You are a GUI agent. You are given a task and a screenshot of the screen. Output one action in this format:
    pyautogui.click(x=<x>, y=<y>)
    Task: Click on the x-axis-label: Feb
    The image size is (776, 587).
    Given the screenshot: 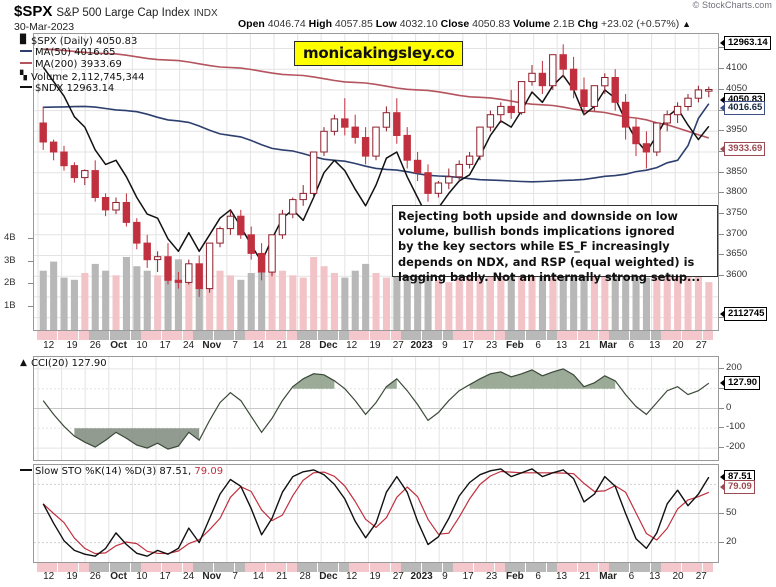 What is the action you would take?
    pyautogui.click(x=515, y=345)
    